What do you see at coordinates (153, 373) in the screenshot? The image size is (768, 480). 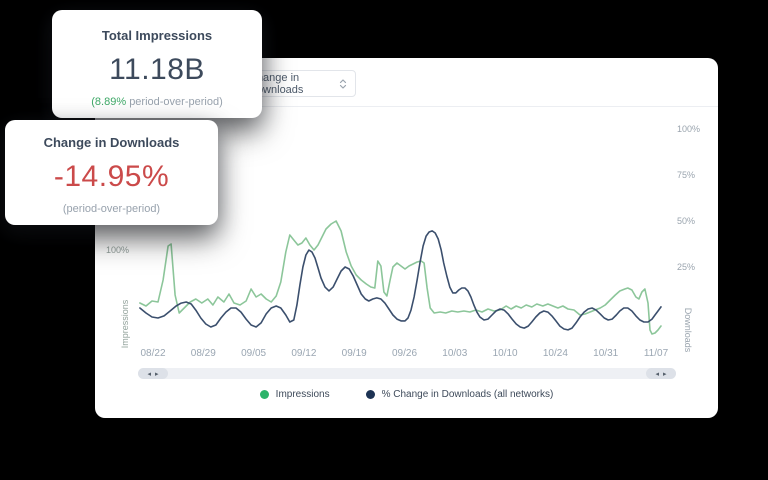 I see `scrollbar-left-handle: ◂ ▸` at bounding box center [153, 373].